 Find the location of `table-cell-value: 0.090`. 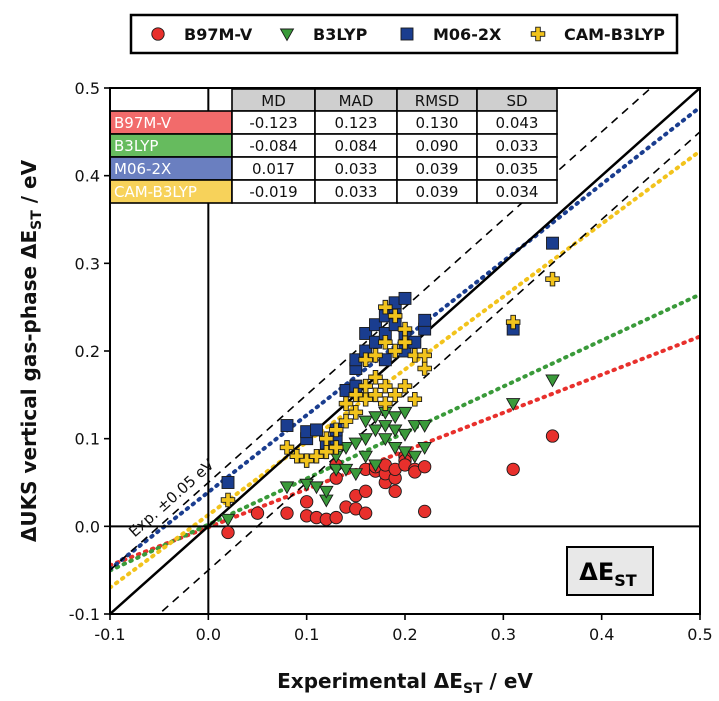

table-cell-value: 0.090 is located at coordinates (437, 146).